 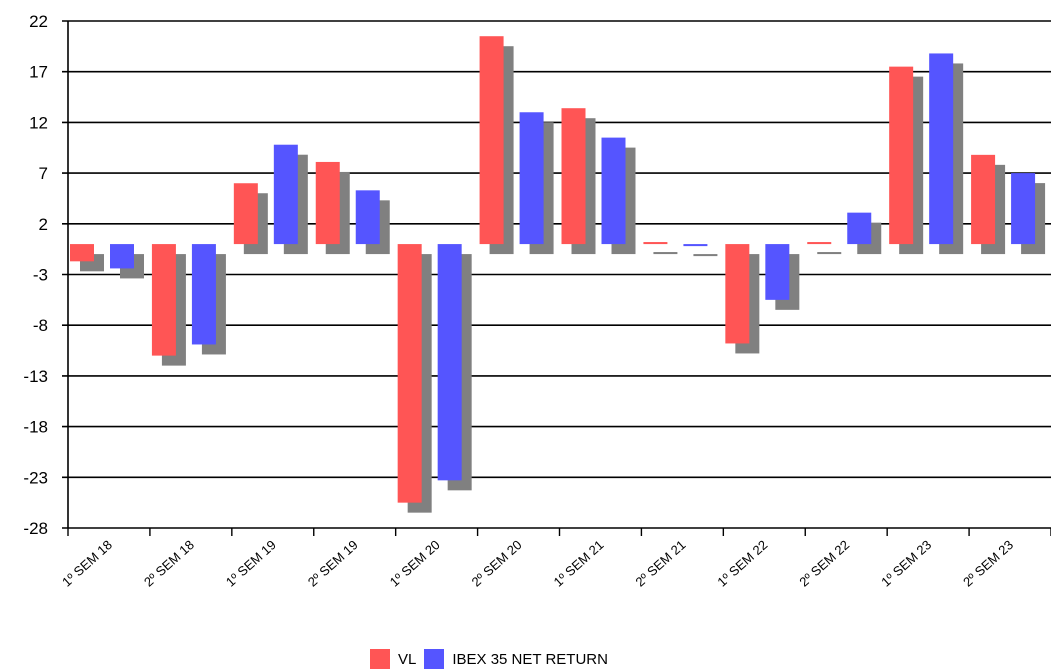 What do you see at coordinates (434, 659) in the screenshot?
I see `legend-swatch-ibex` at bounding box center [434, 659].